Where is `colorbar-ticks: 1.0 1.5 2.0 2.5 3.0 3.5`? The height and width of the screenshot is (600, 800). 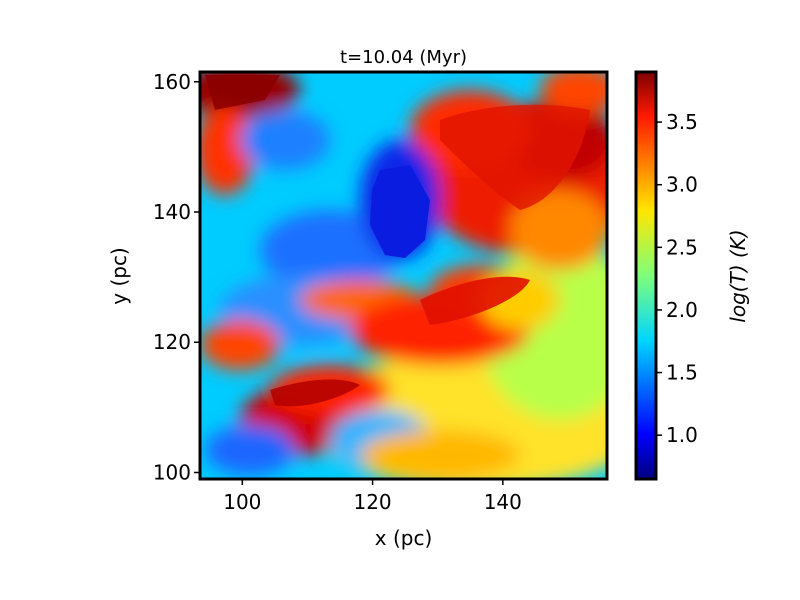 colorbar-ticks: 1.0 1.5 2.0 2.5 3.0 3.5 is located at coordinates (677, 278).